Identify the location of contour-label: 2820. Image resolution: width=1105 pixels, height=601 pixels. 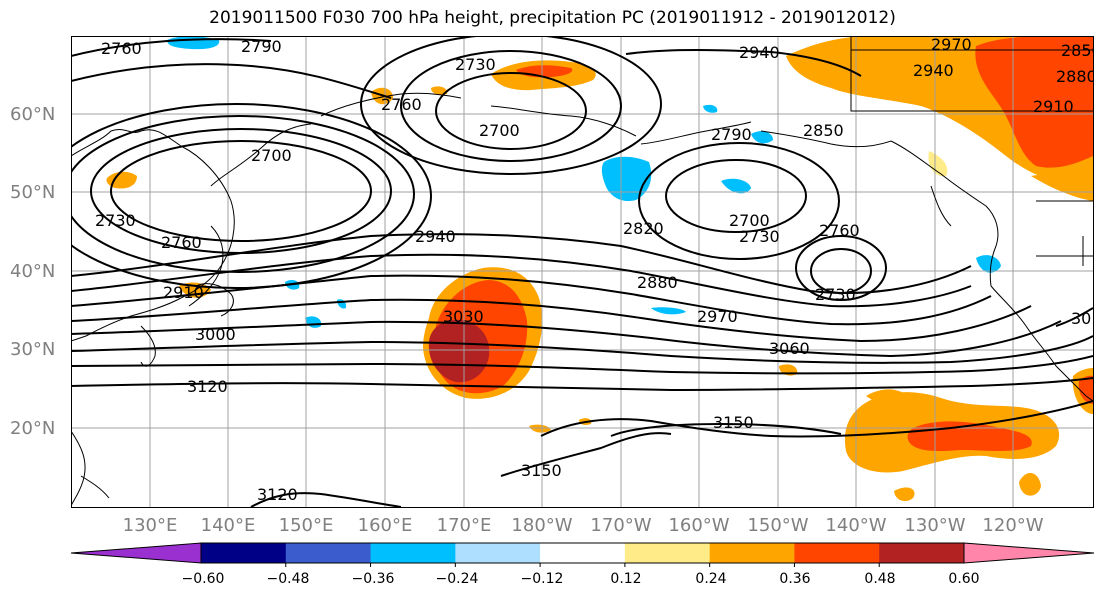
(643, 228).